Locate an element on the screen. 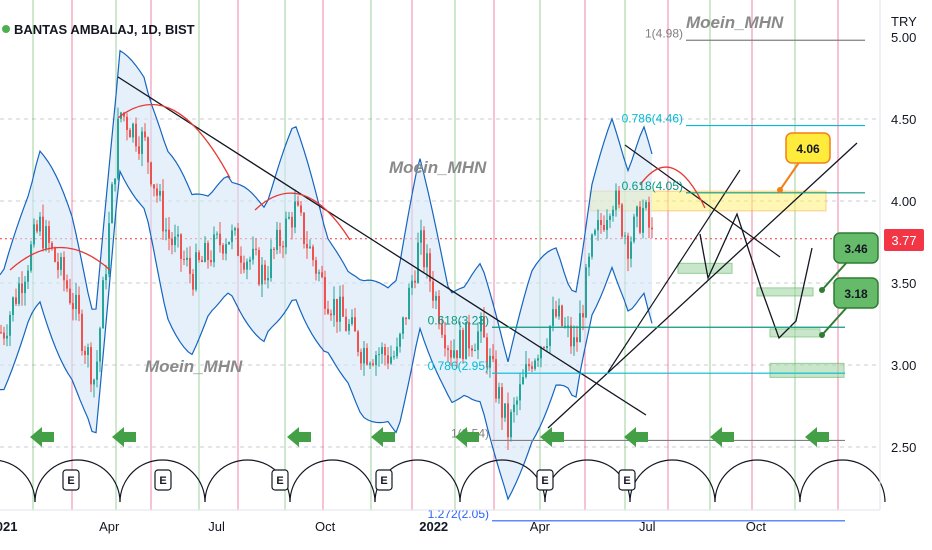  time-tick-label: 2021 is located at coordinates (8, 526).